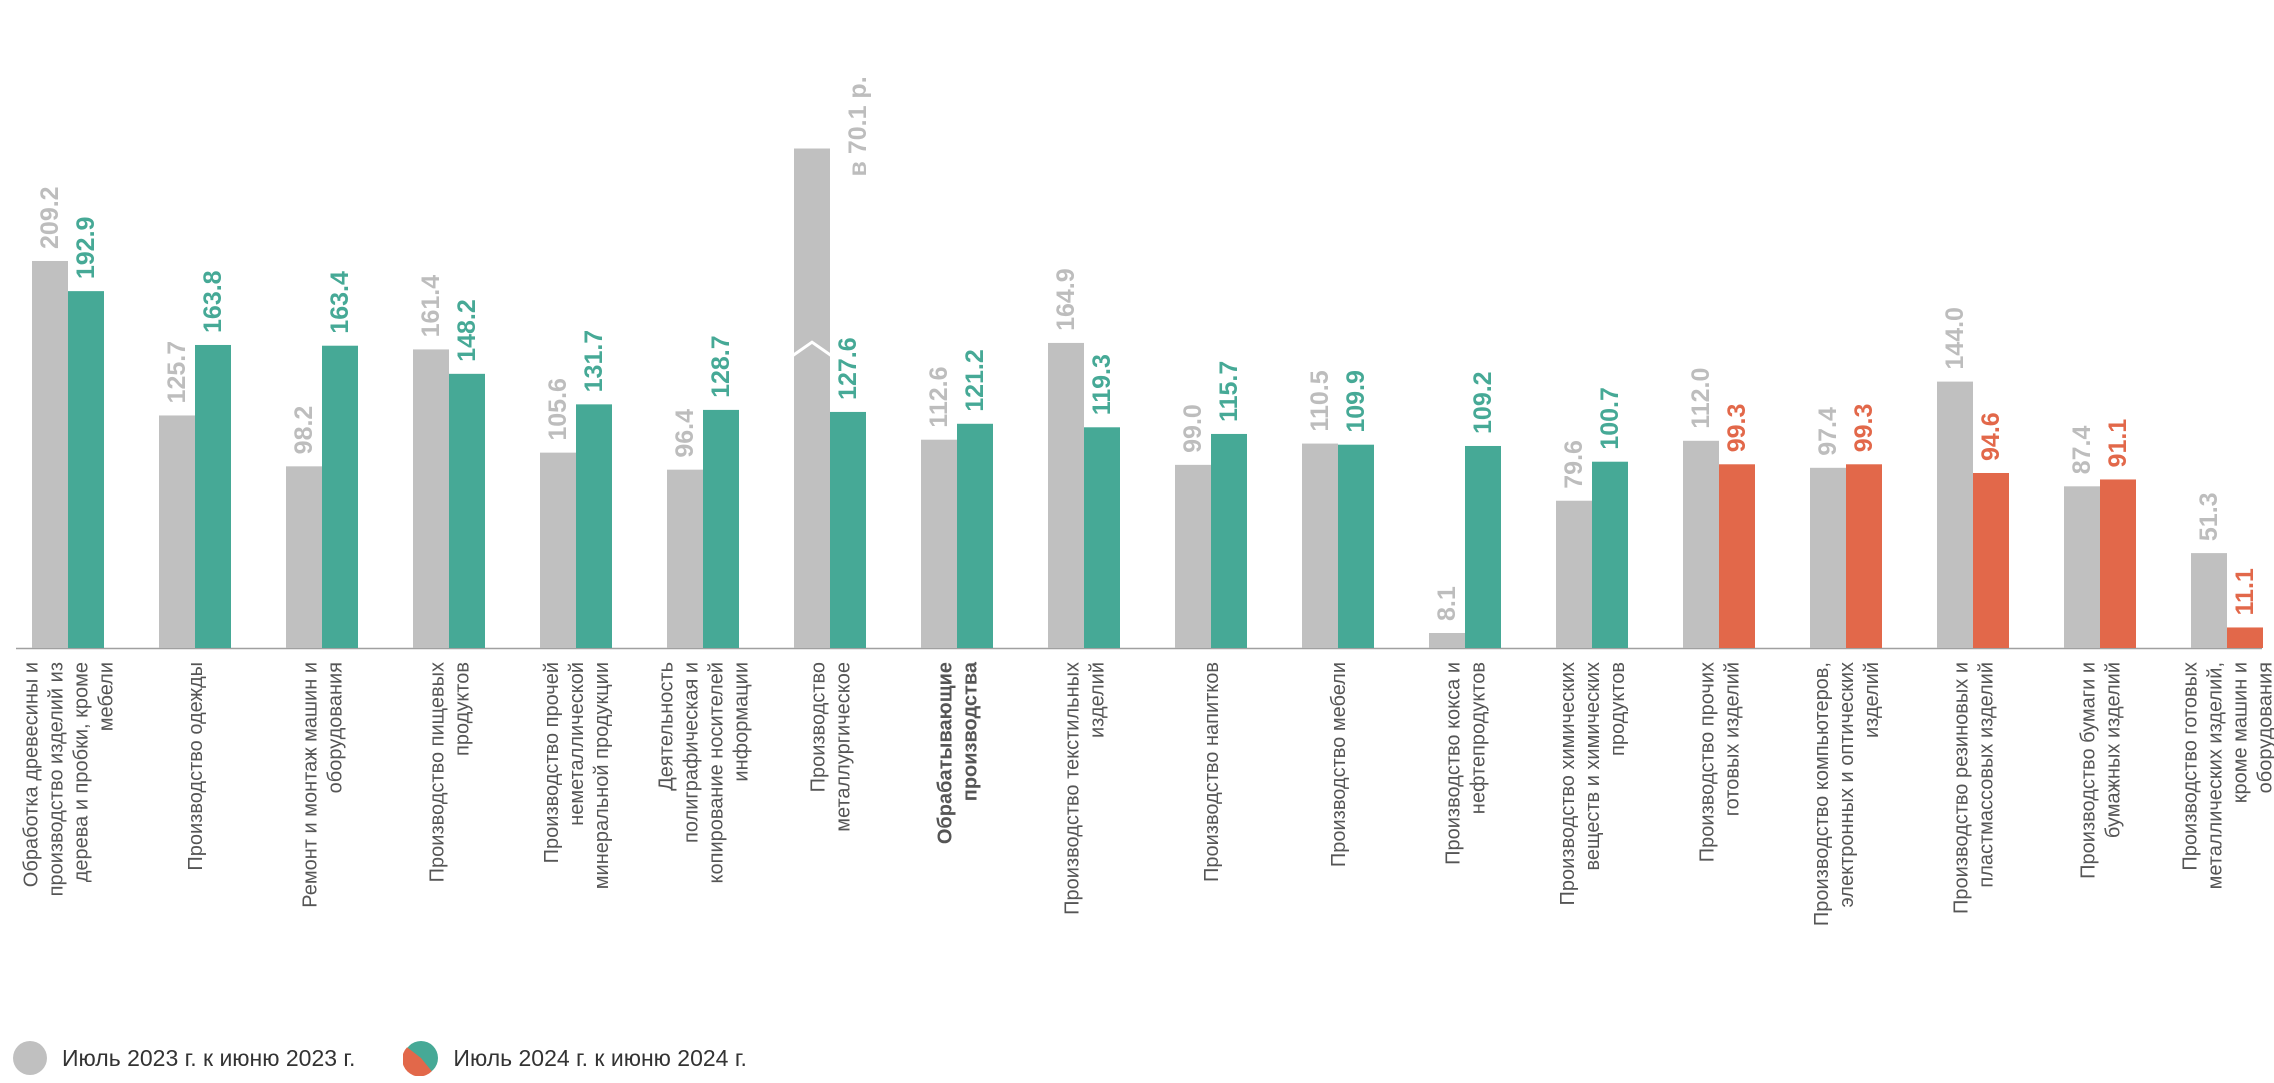 The image size is (2274, 1083). I want to click on category-label: Ремонт и монтаж машин и оборудования, so click(323, 785).